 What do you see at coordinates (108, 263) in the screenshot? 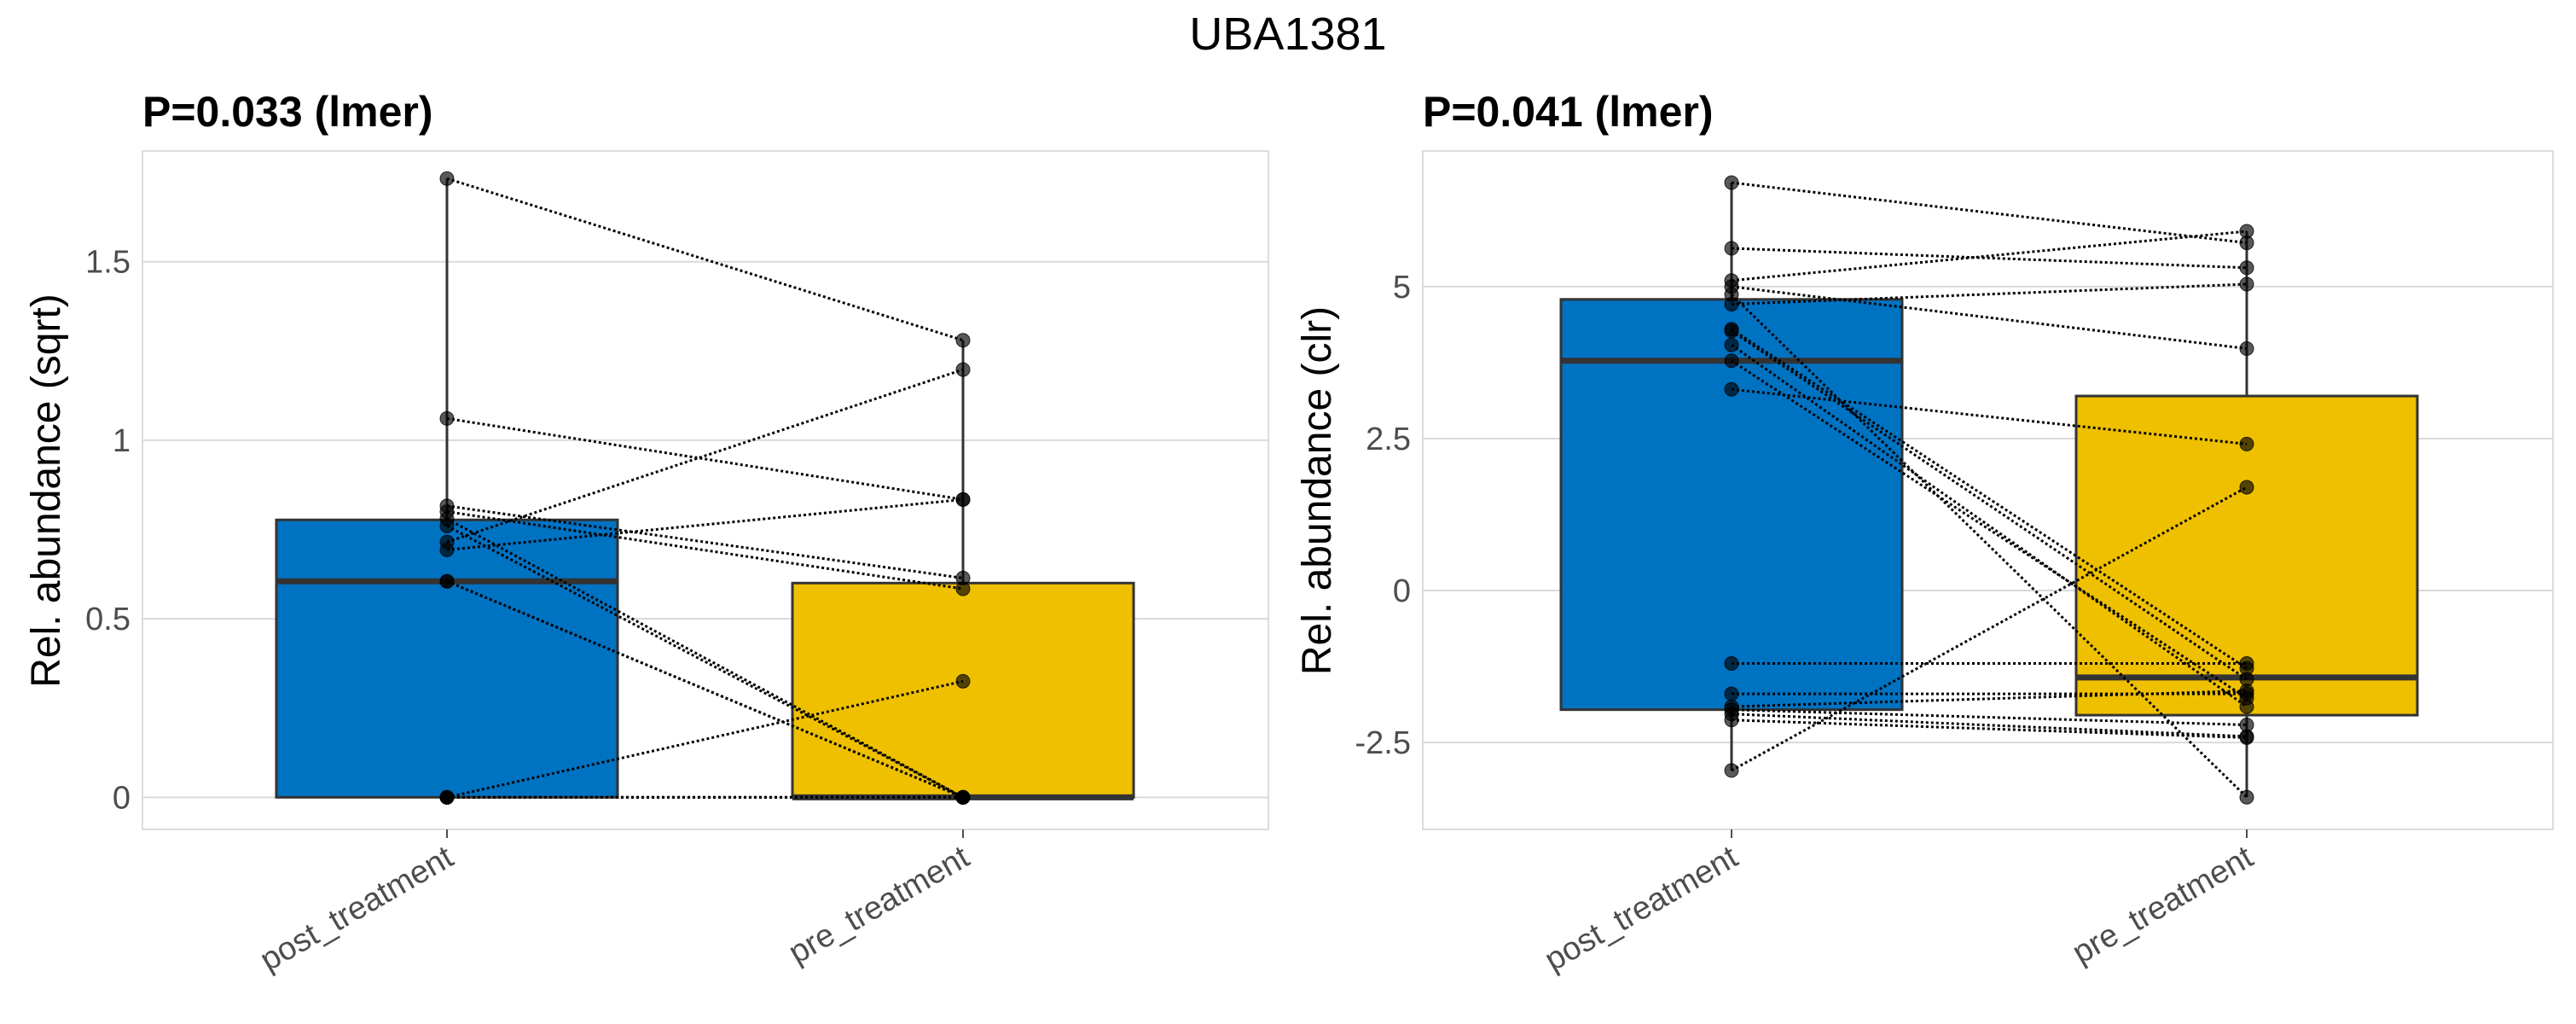
I see `y-tick-label: 1.5` at bounding box center [108, 263].